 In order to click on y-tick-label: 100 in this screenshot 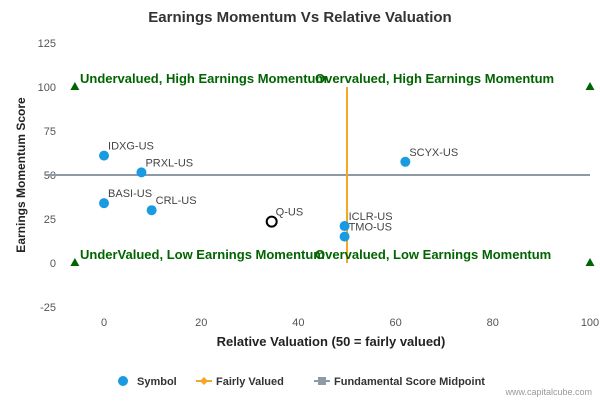, I will do `click(47, 88)`.